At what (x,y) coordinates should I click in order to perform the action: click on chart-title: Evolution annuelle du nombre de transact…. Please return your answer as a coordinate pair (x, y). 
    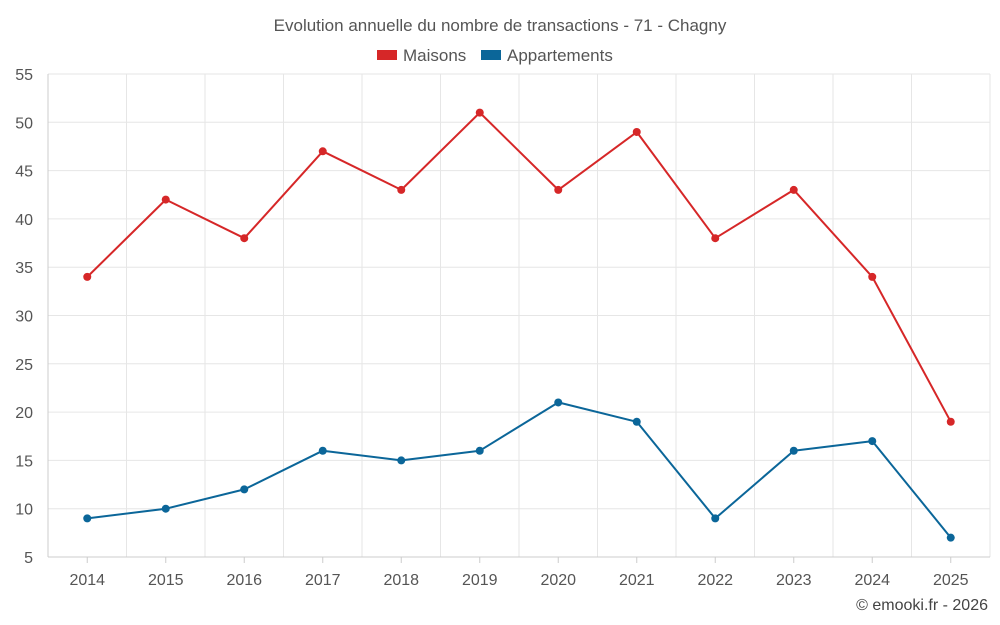
    Looking at the image, I should click on (500, 25).